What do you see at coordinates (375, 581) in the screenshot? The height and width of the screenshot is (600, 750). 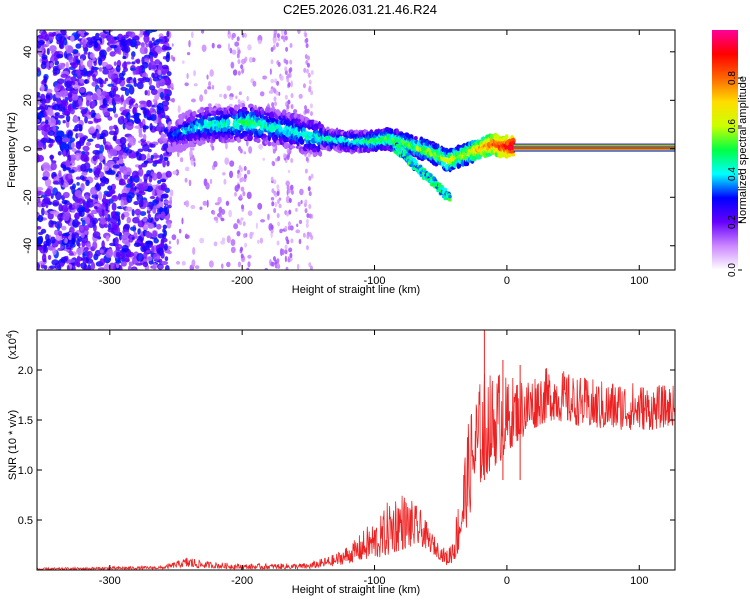 I see `x-tick-label: -100` at bounding box center [375, 581].